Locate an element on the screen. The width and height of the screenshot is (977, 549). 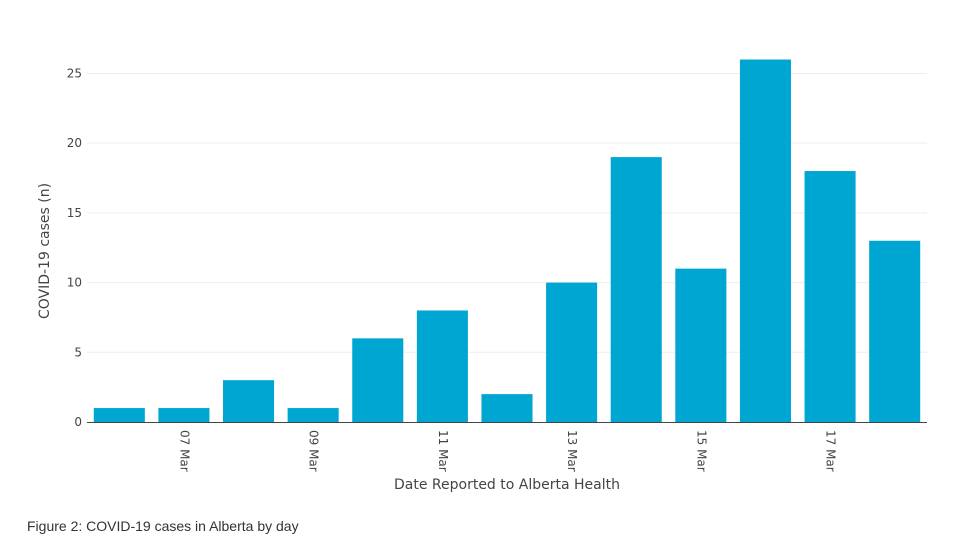
y-tick-label: 20 is located at coordinates (74, 143).